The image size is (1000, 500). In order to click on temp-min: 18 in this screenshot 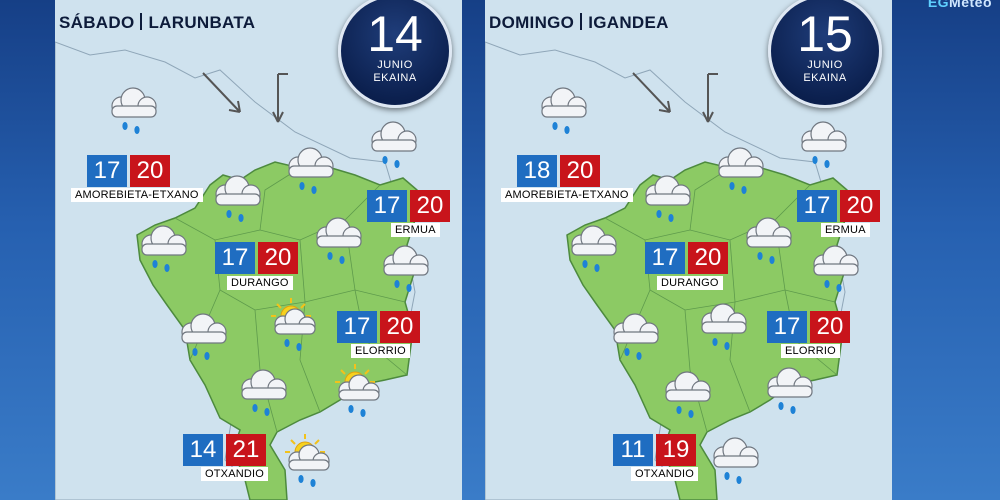, I will do `click(537, 171)`.